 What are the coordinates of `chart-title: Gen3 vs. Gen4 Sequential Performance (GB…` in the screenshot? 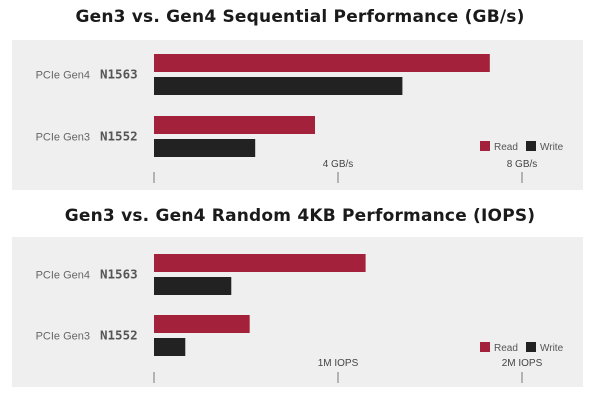 It's located at (300, 17).